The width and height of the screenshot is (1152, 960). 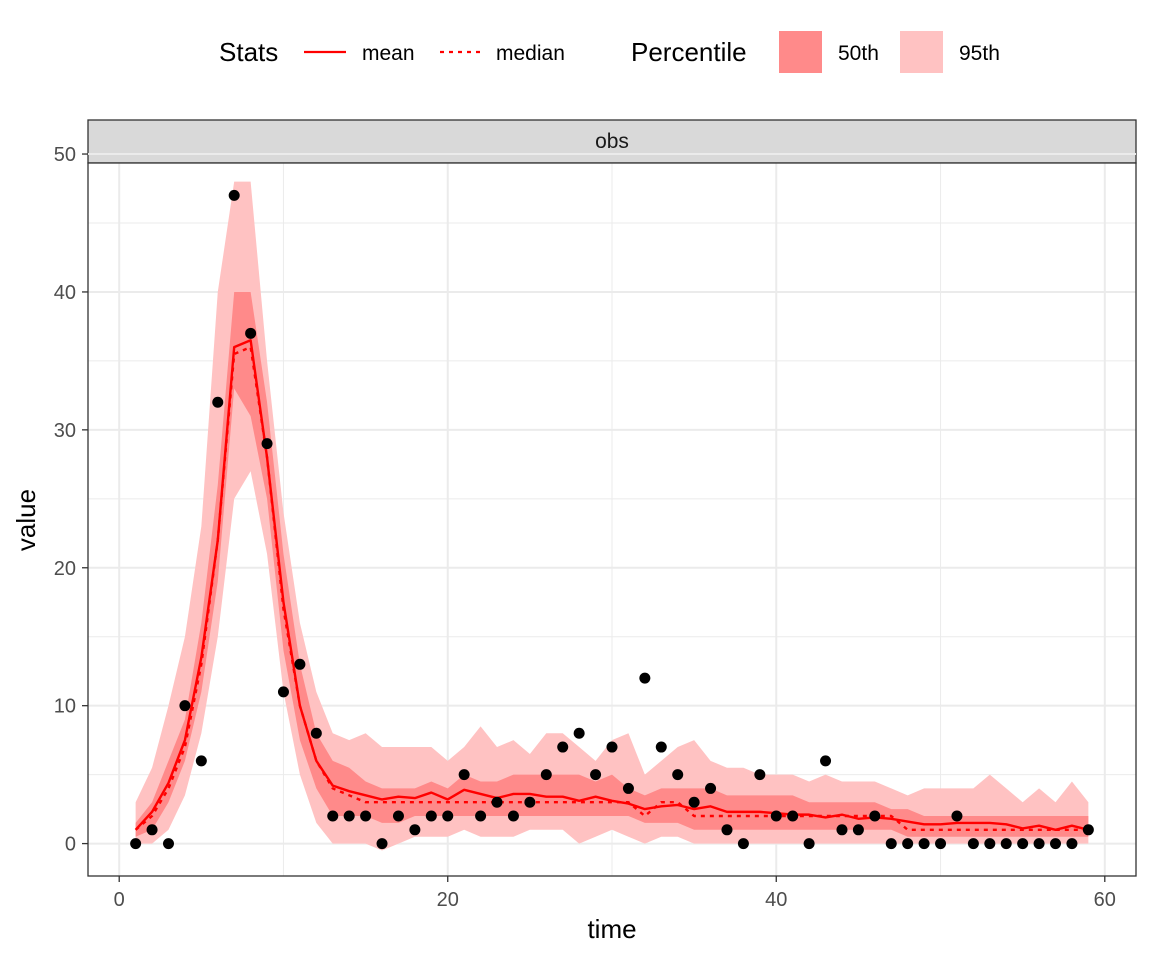 I want to click on x-tick-label: 20, so click(x=448, y=900).